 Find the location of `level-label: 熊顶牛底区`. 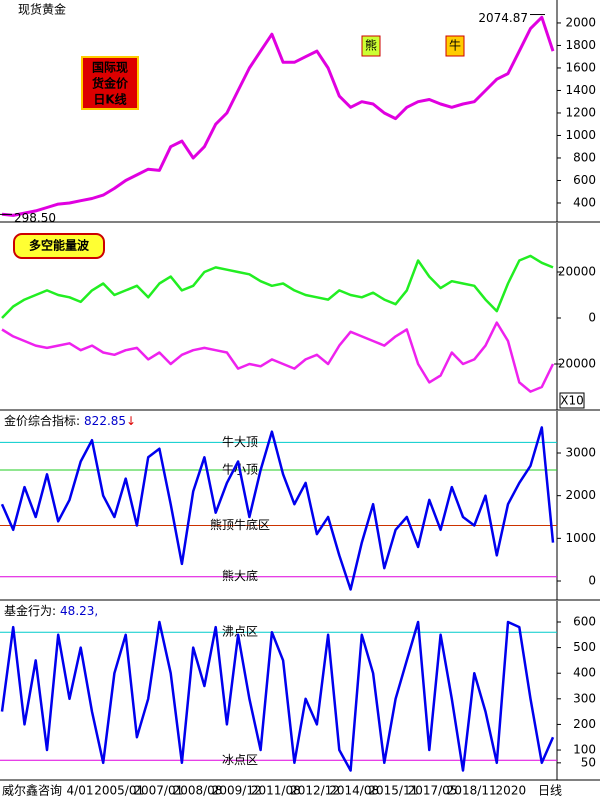

level-label: 熊顶牛底区 is located at coordinates (240, 524).